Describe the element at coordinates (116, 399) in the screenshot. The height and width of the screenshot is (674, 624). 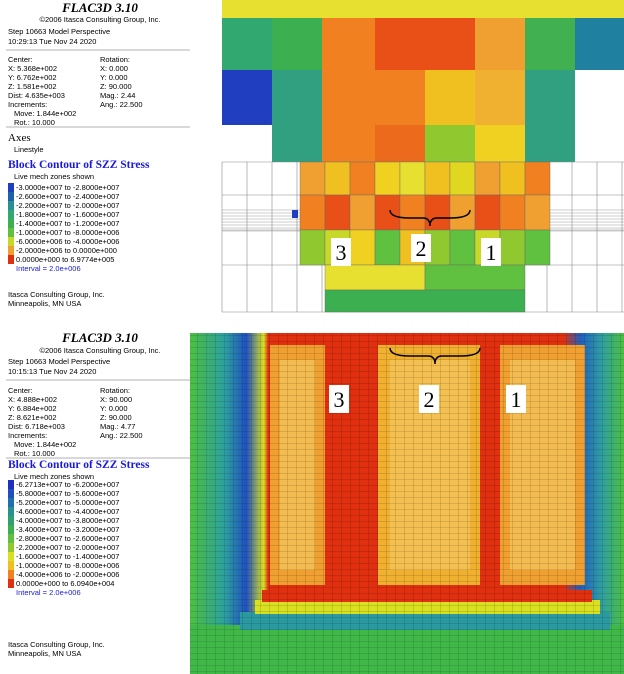
I see `view-info: X: 90.000` at that location.